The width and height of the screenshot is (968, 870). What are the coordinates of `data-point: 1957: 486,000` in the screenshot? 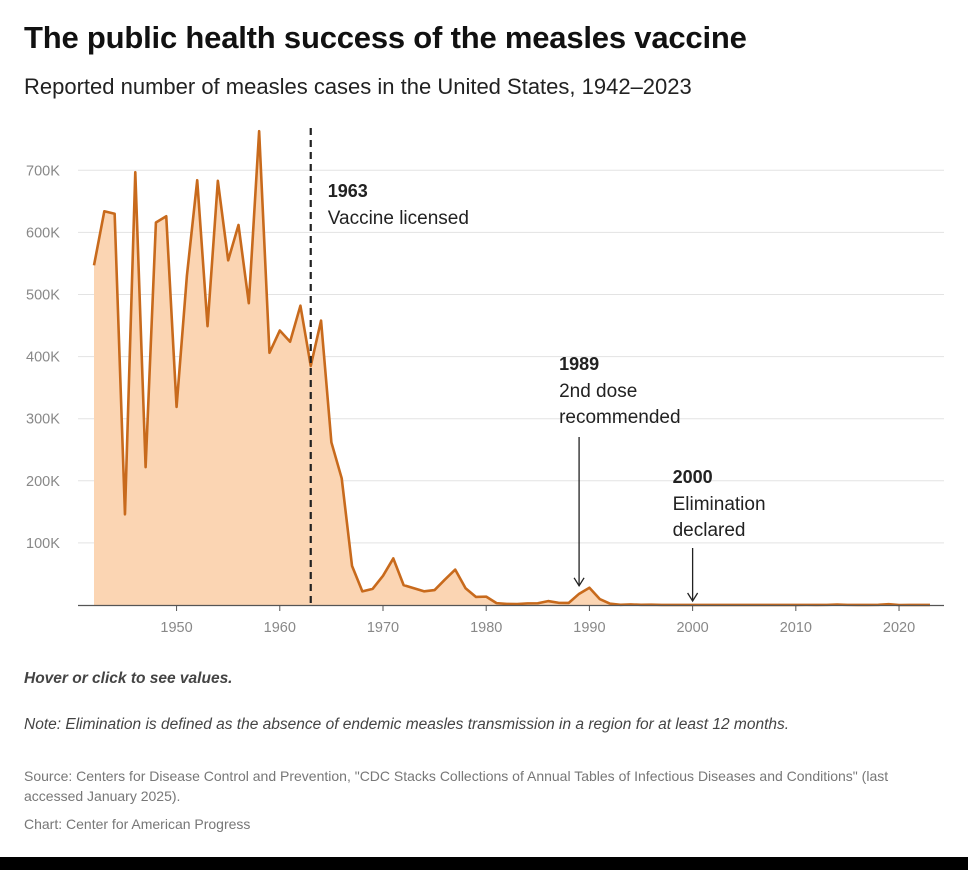 It's located at (249, 303).